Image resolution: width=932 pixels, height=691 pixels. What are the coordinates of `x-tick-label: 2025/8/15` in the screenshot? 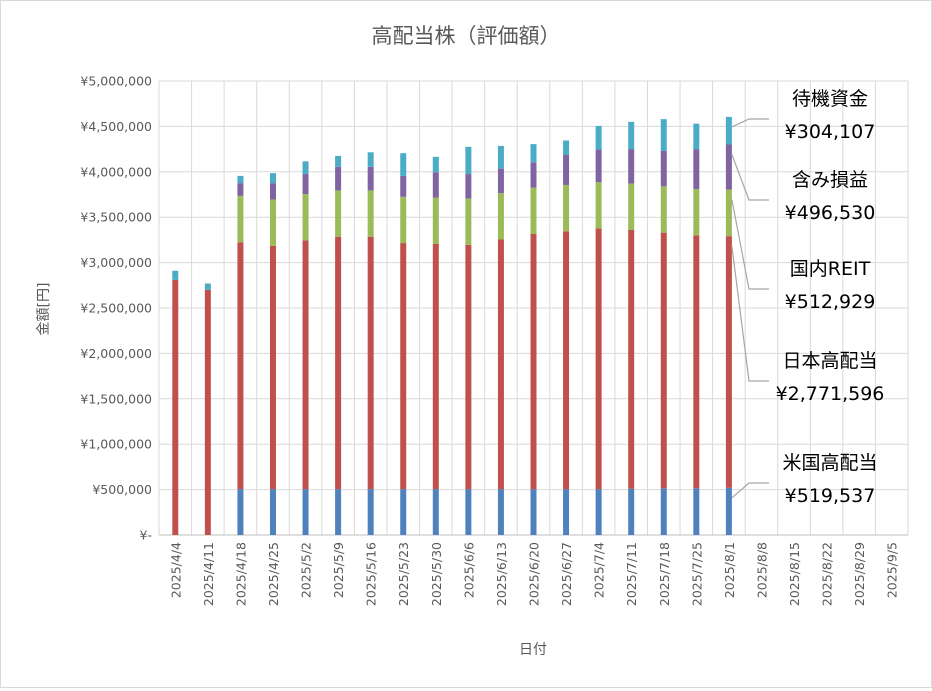 It's located at (794, 574).